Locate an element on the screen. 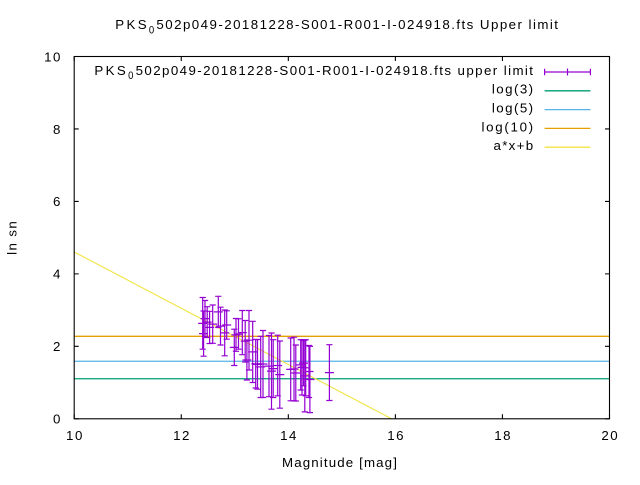 This screenshot has width=640, height=485. svg-text: 8 is located at coordinates (56, 129).